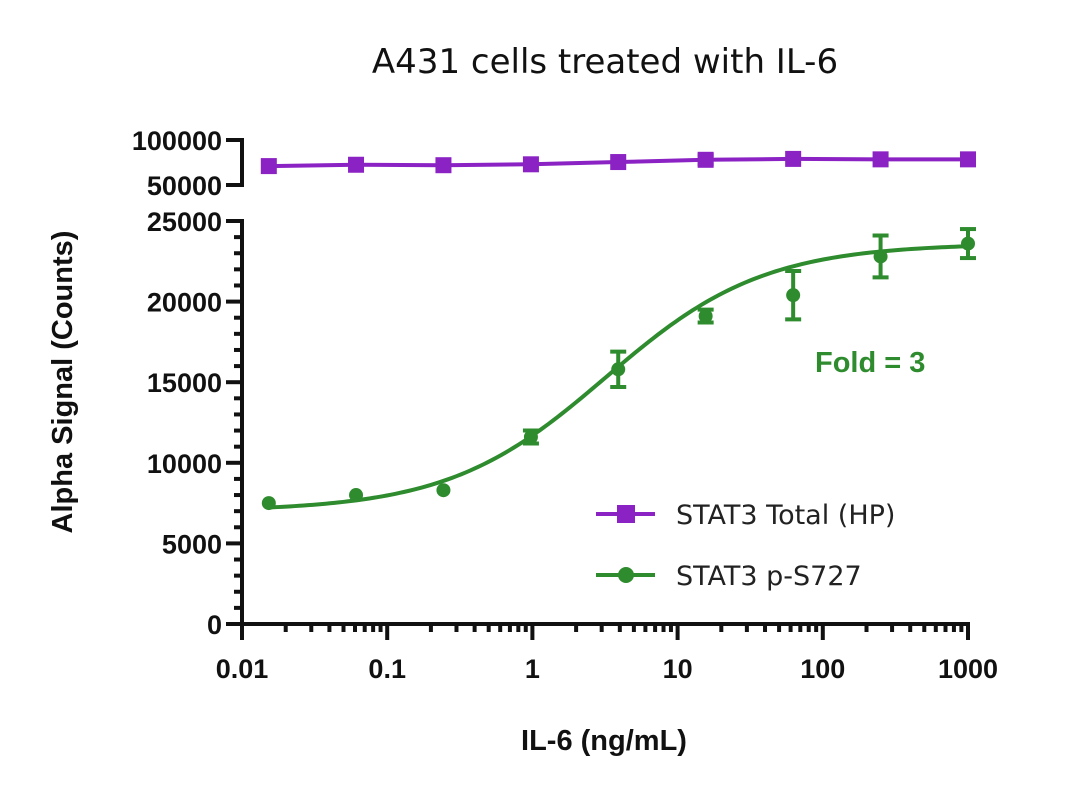 The height and width of the screenshot is (794, 1080). What do you see at coordinates (192, 544) in the screenshot?
I see `y-tick-label: 5000` at bounding box center [192, 544].